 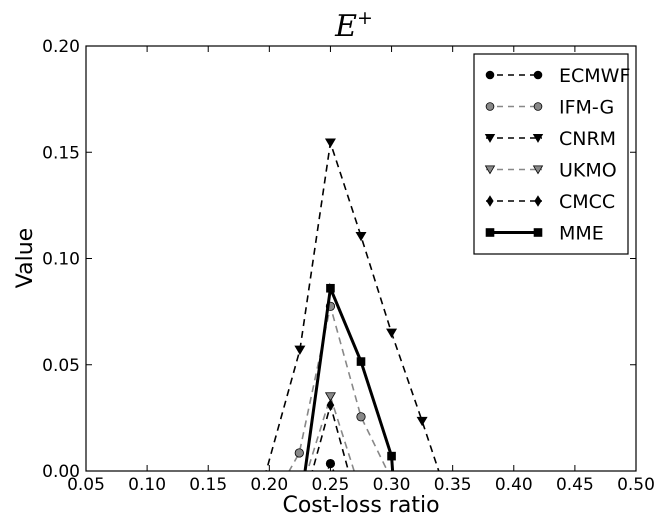 What do you see at coordinates (25, 258) in the screenshot?
I see `y-axis-title: Value` at bounding box center [25, 258].